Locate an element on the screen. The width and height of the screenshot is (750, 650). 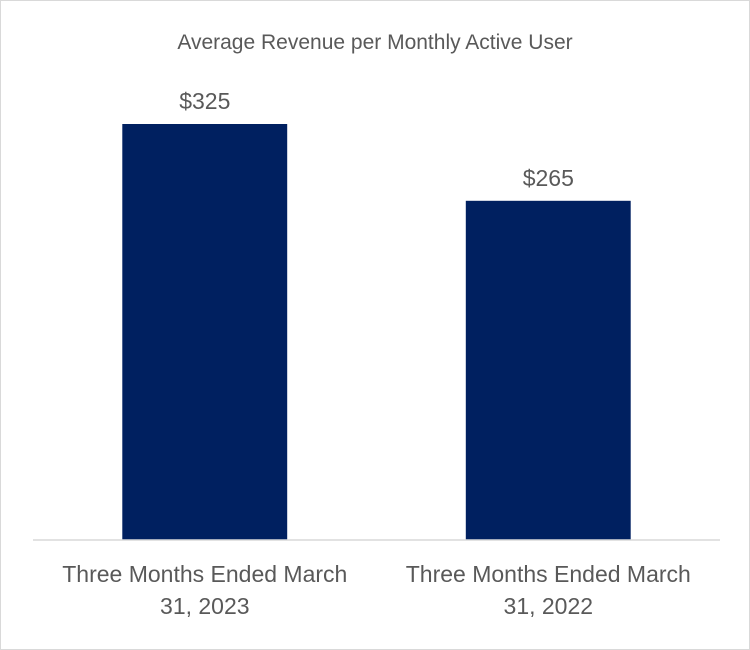
x-tick-label-1-line-1: 31, 2022 is located at coordinates (549, 606).